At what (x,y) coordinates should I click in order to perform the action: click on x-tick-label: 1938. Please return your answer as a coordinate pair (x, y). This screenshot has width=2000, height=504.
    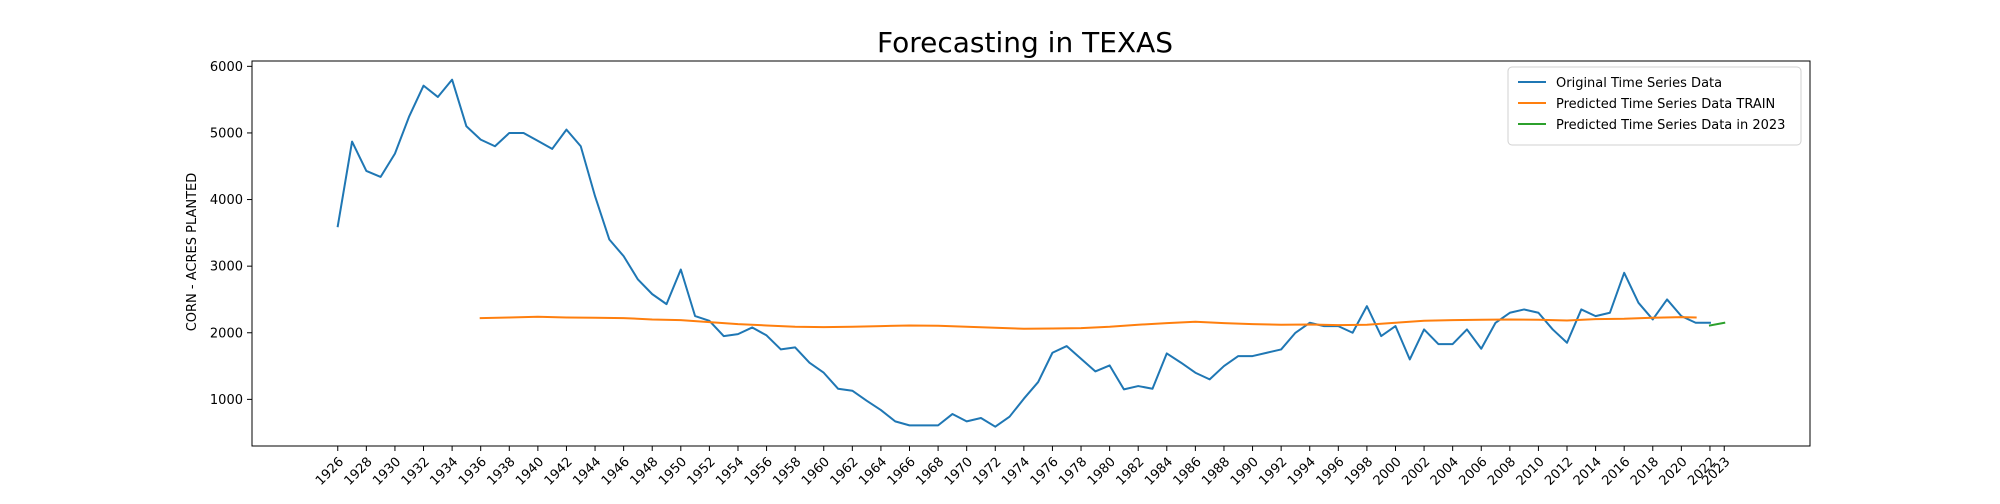
    Looking at the image, I should click on (502, 472).